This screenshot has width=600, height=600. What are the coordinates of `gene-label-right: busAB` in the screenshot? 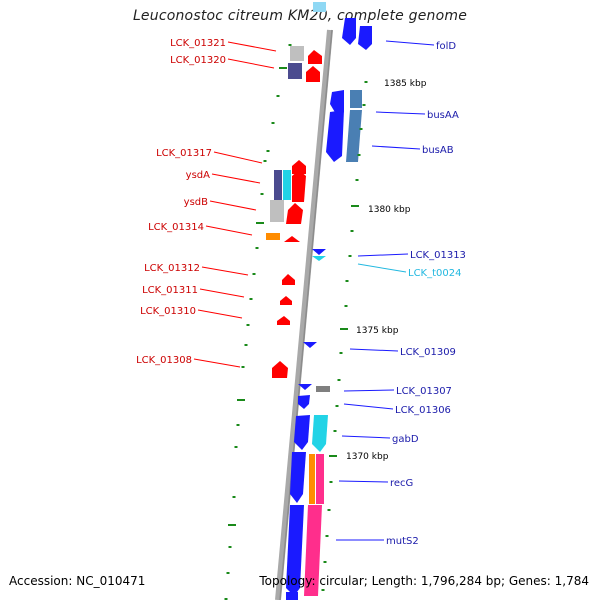 It's located at (438, 150).